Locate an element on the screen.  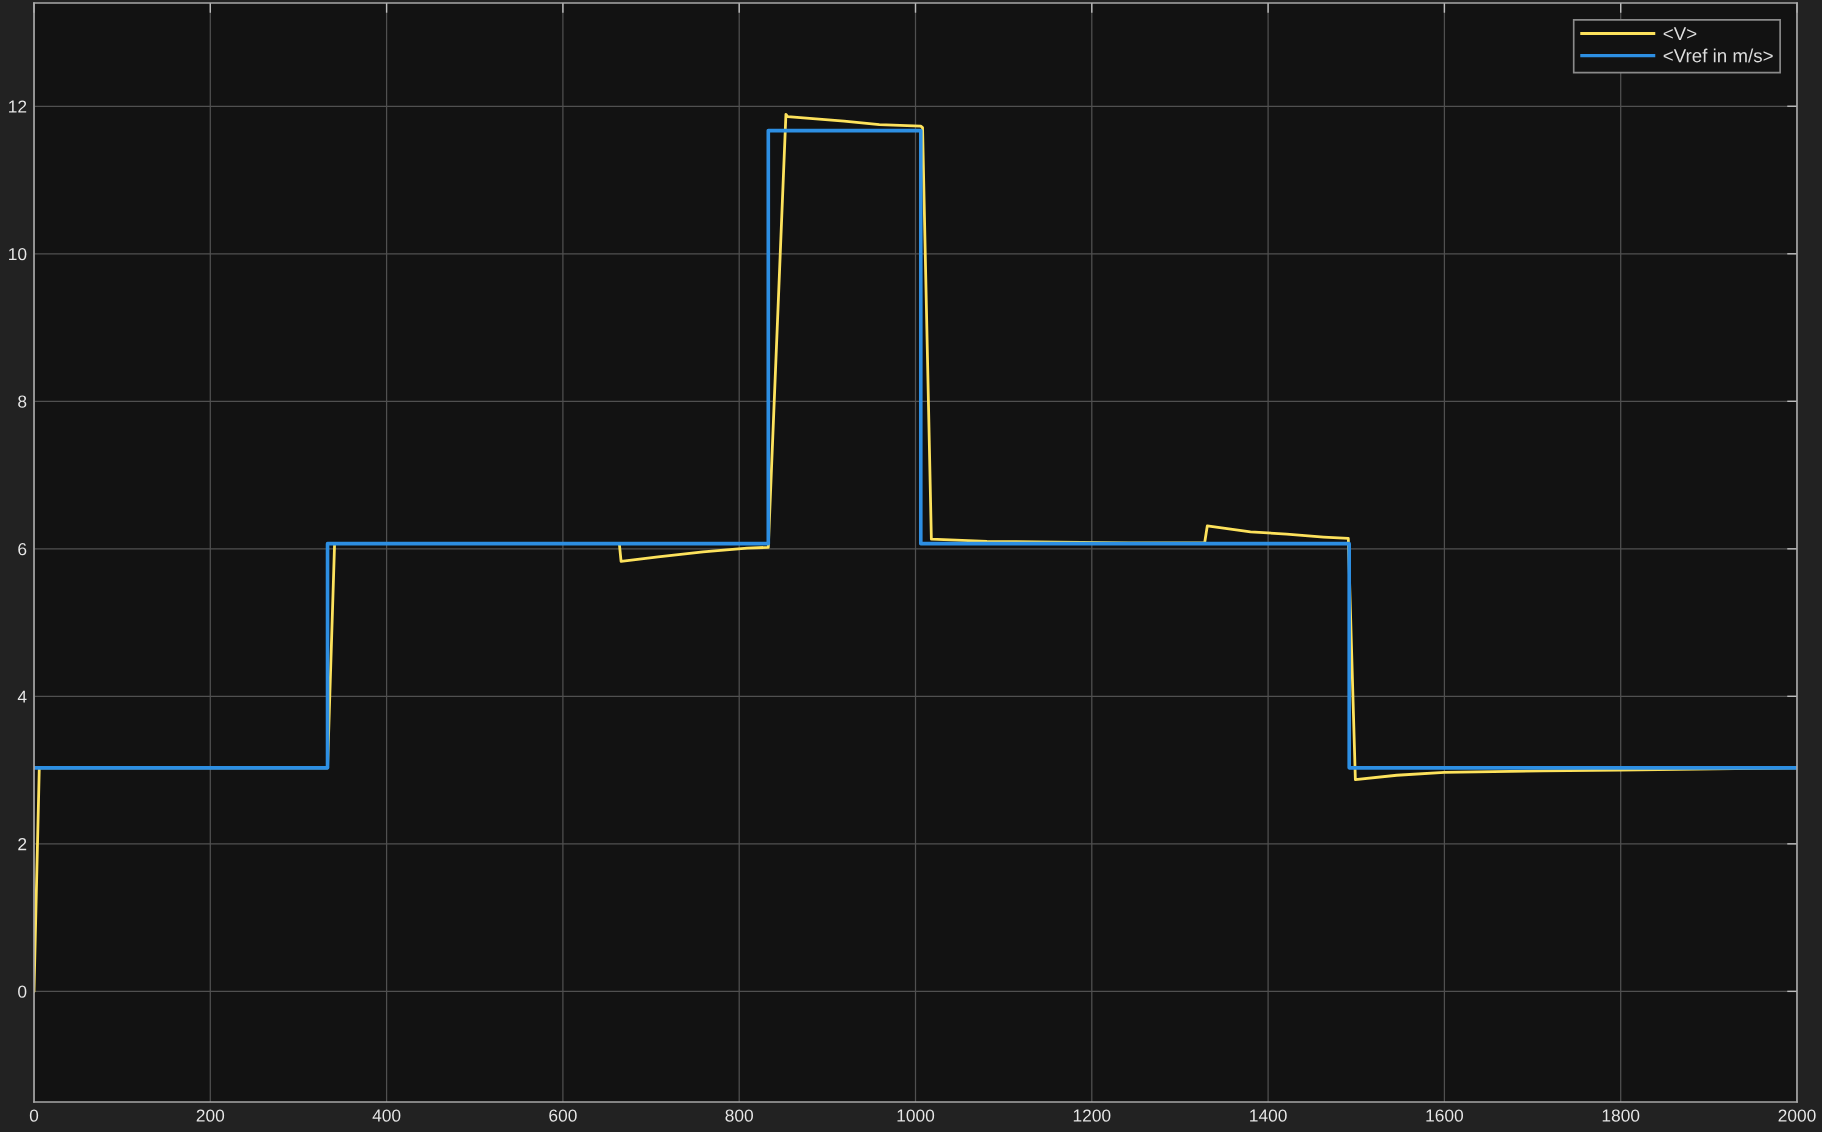
y-tick-label: 4 is located at coordinates (22, 696).